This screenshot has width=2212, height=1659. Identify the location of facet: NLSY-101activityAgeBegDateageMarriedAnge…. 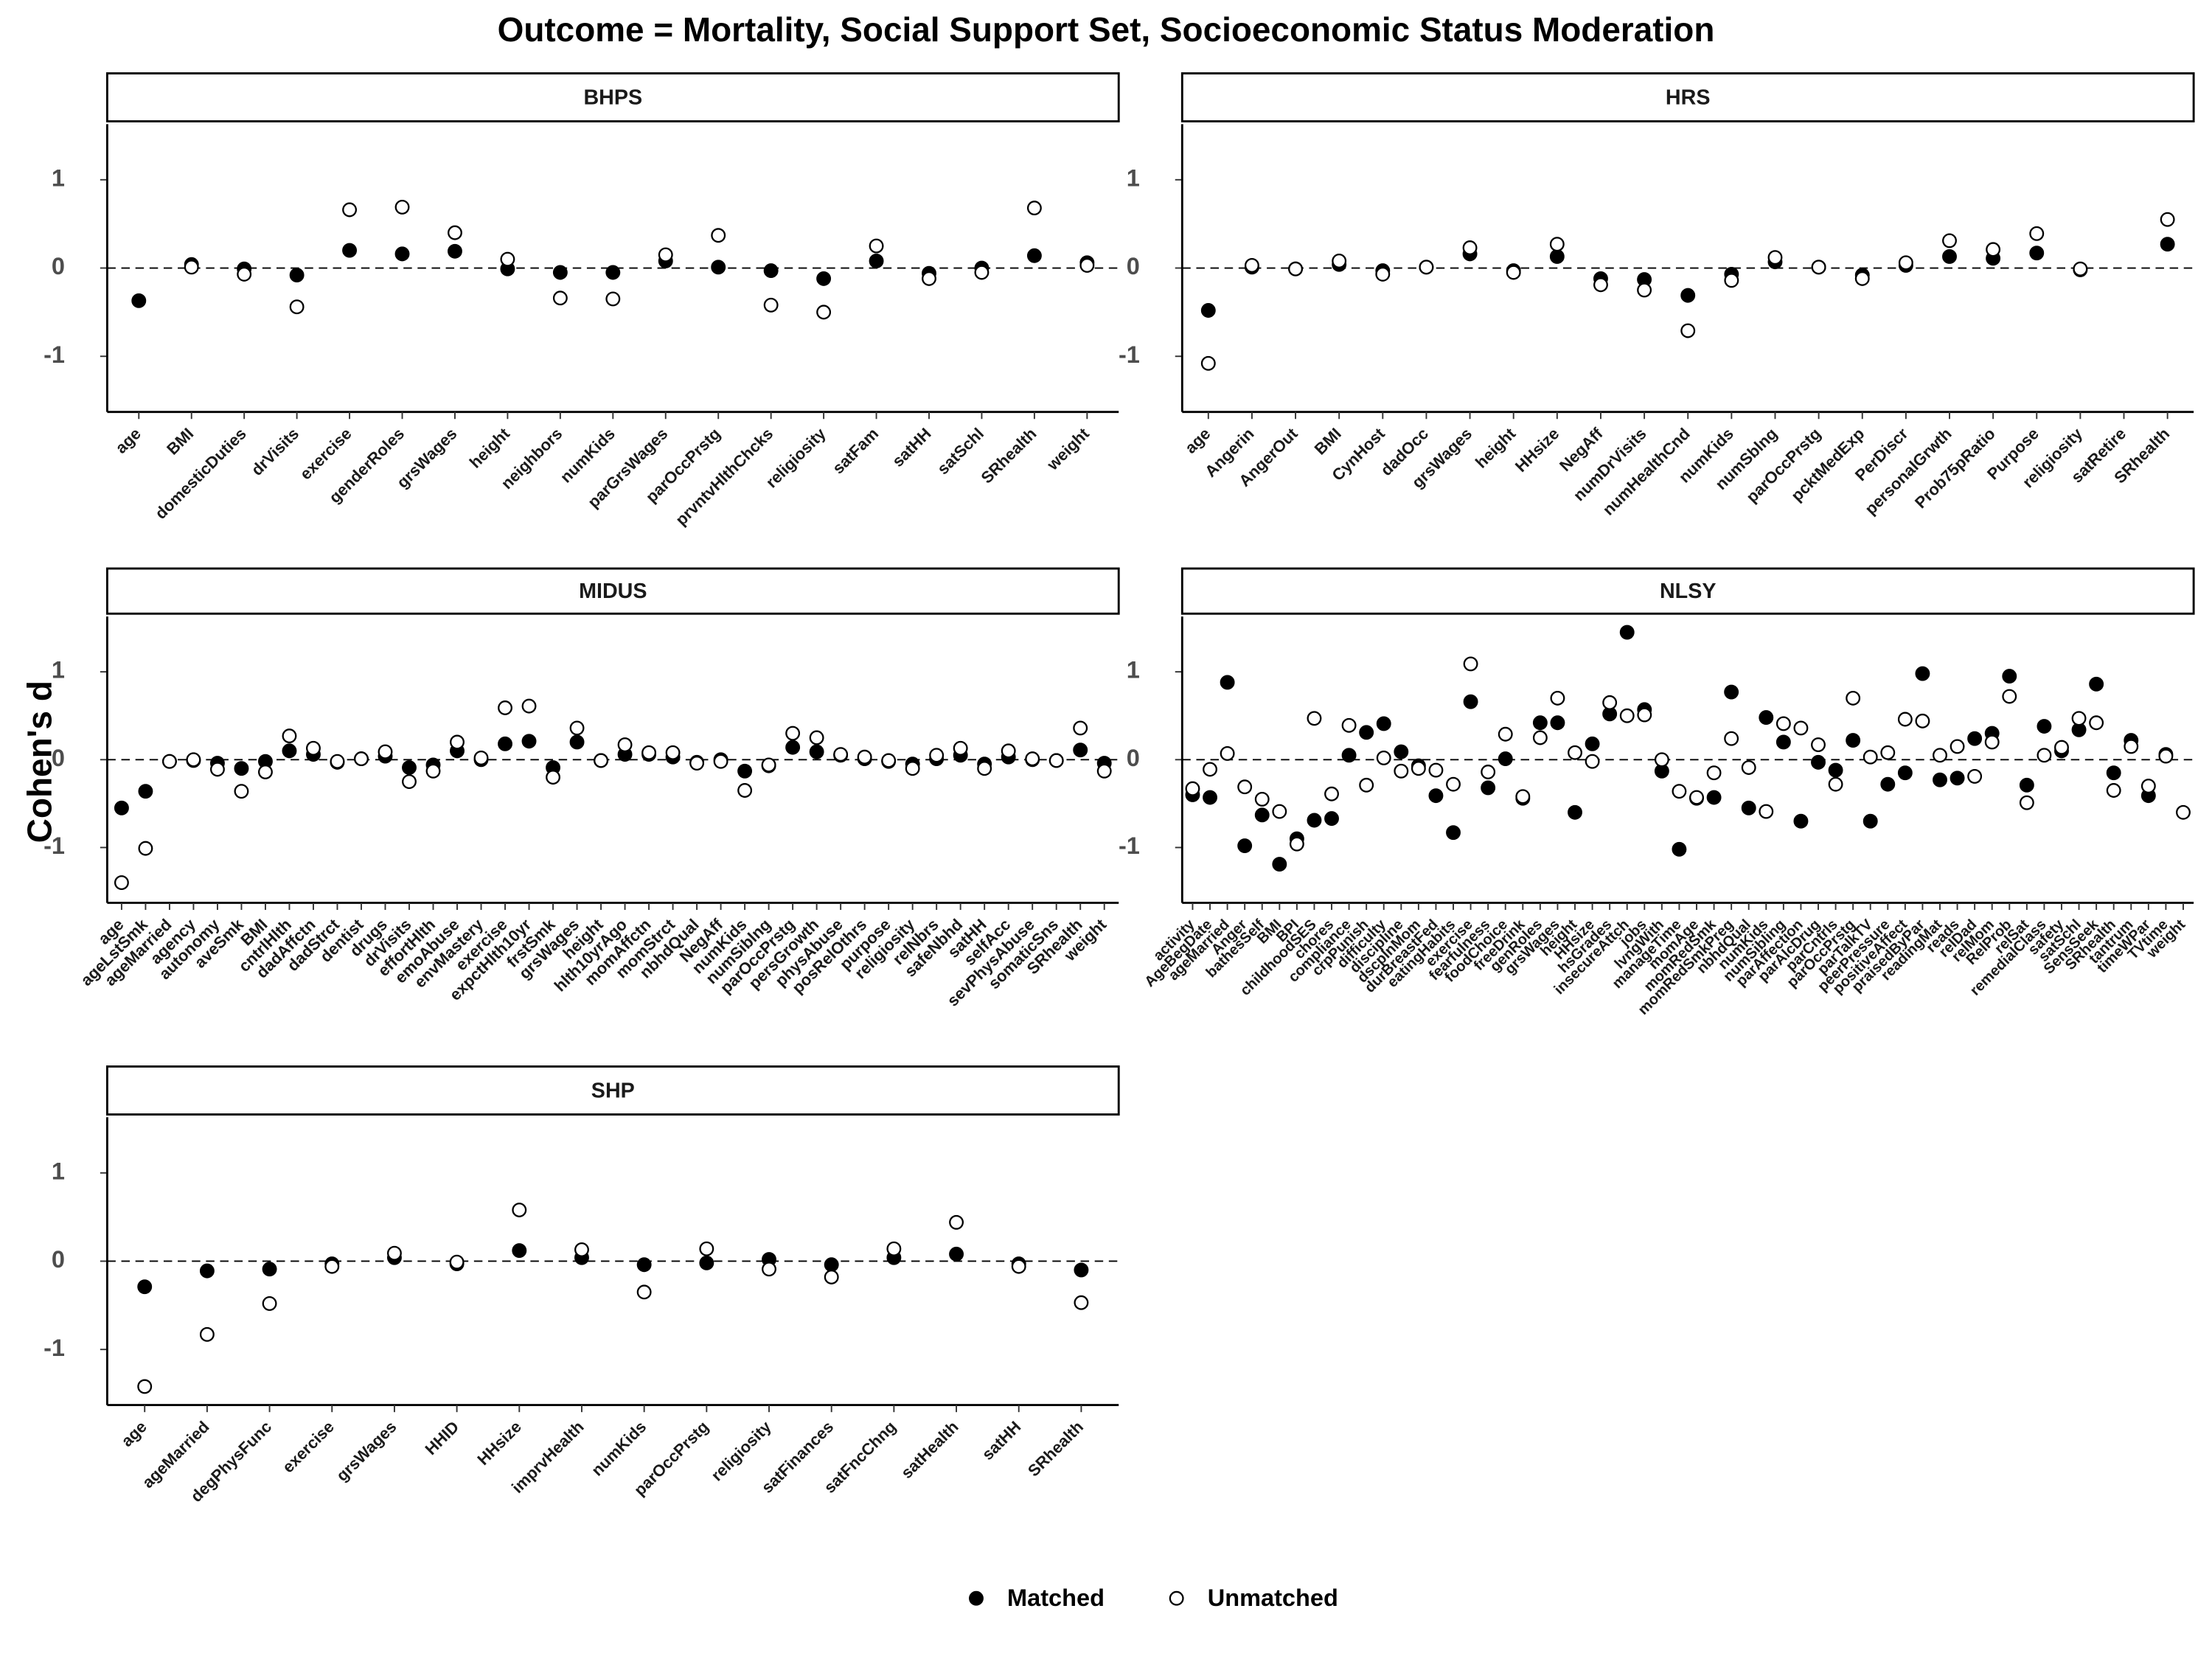
(1657, 792).